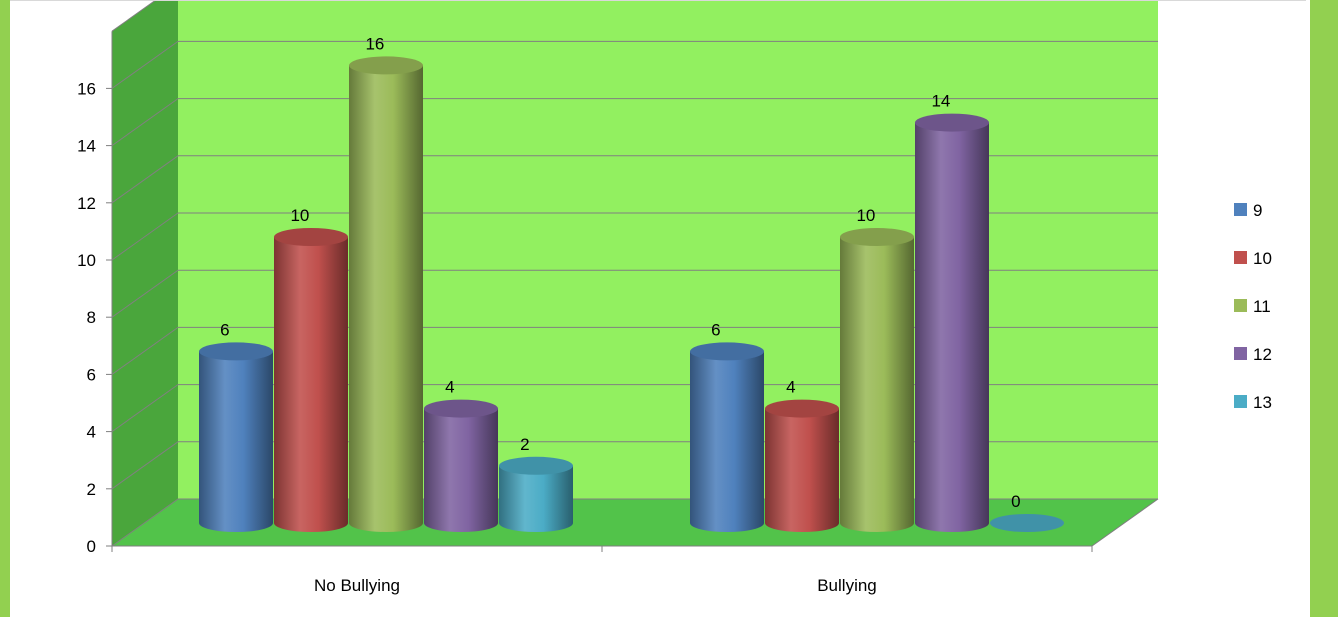  I want to click on left-frame-bar, so click(5, 308).